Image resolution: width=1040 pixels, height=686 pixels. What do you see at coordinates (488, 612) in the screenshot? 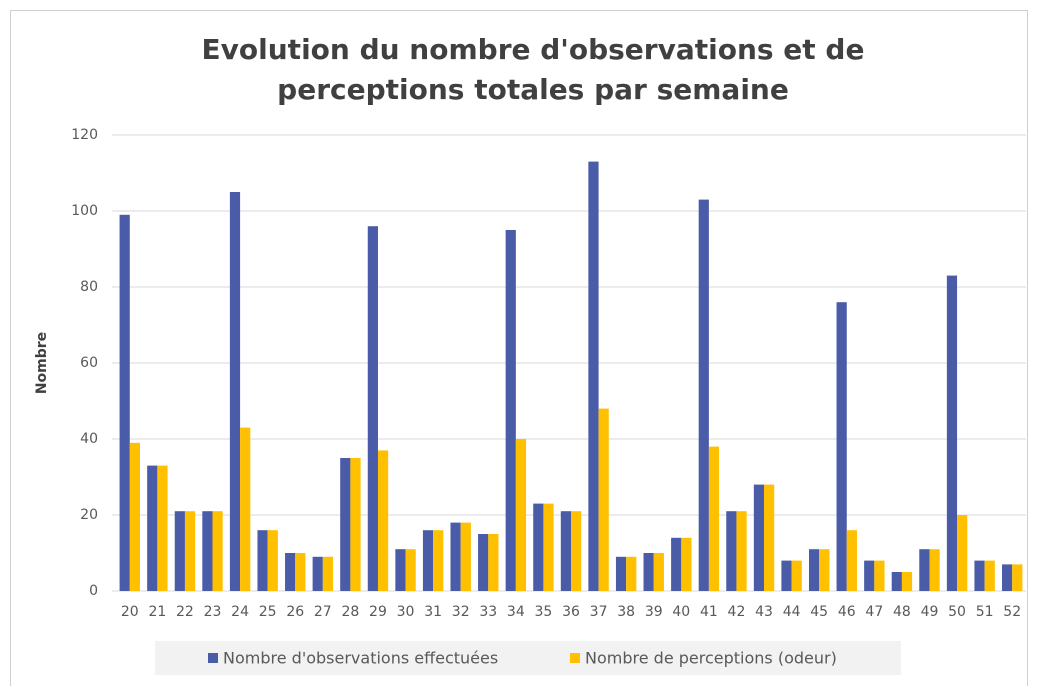
I see `x-tick-label: 33` at bounding box center [488, 612].